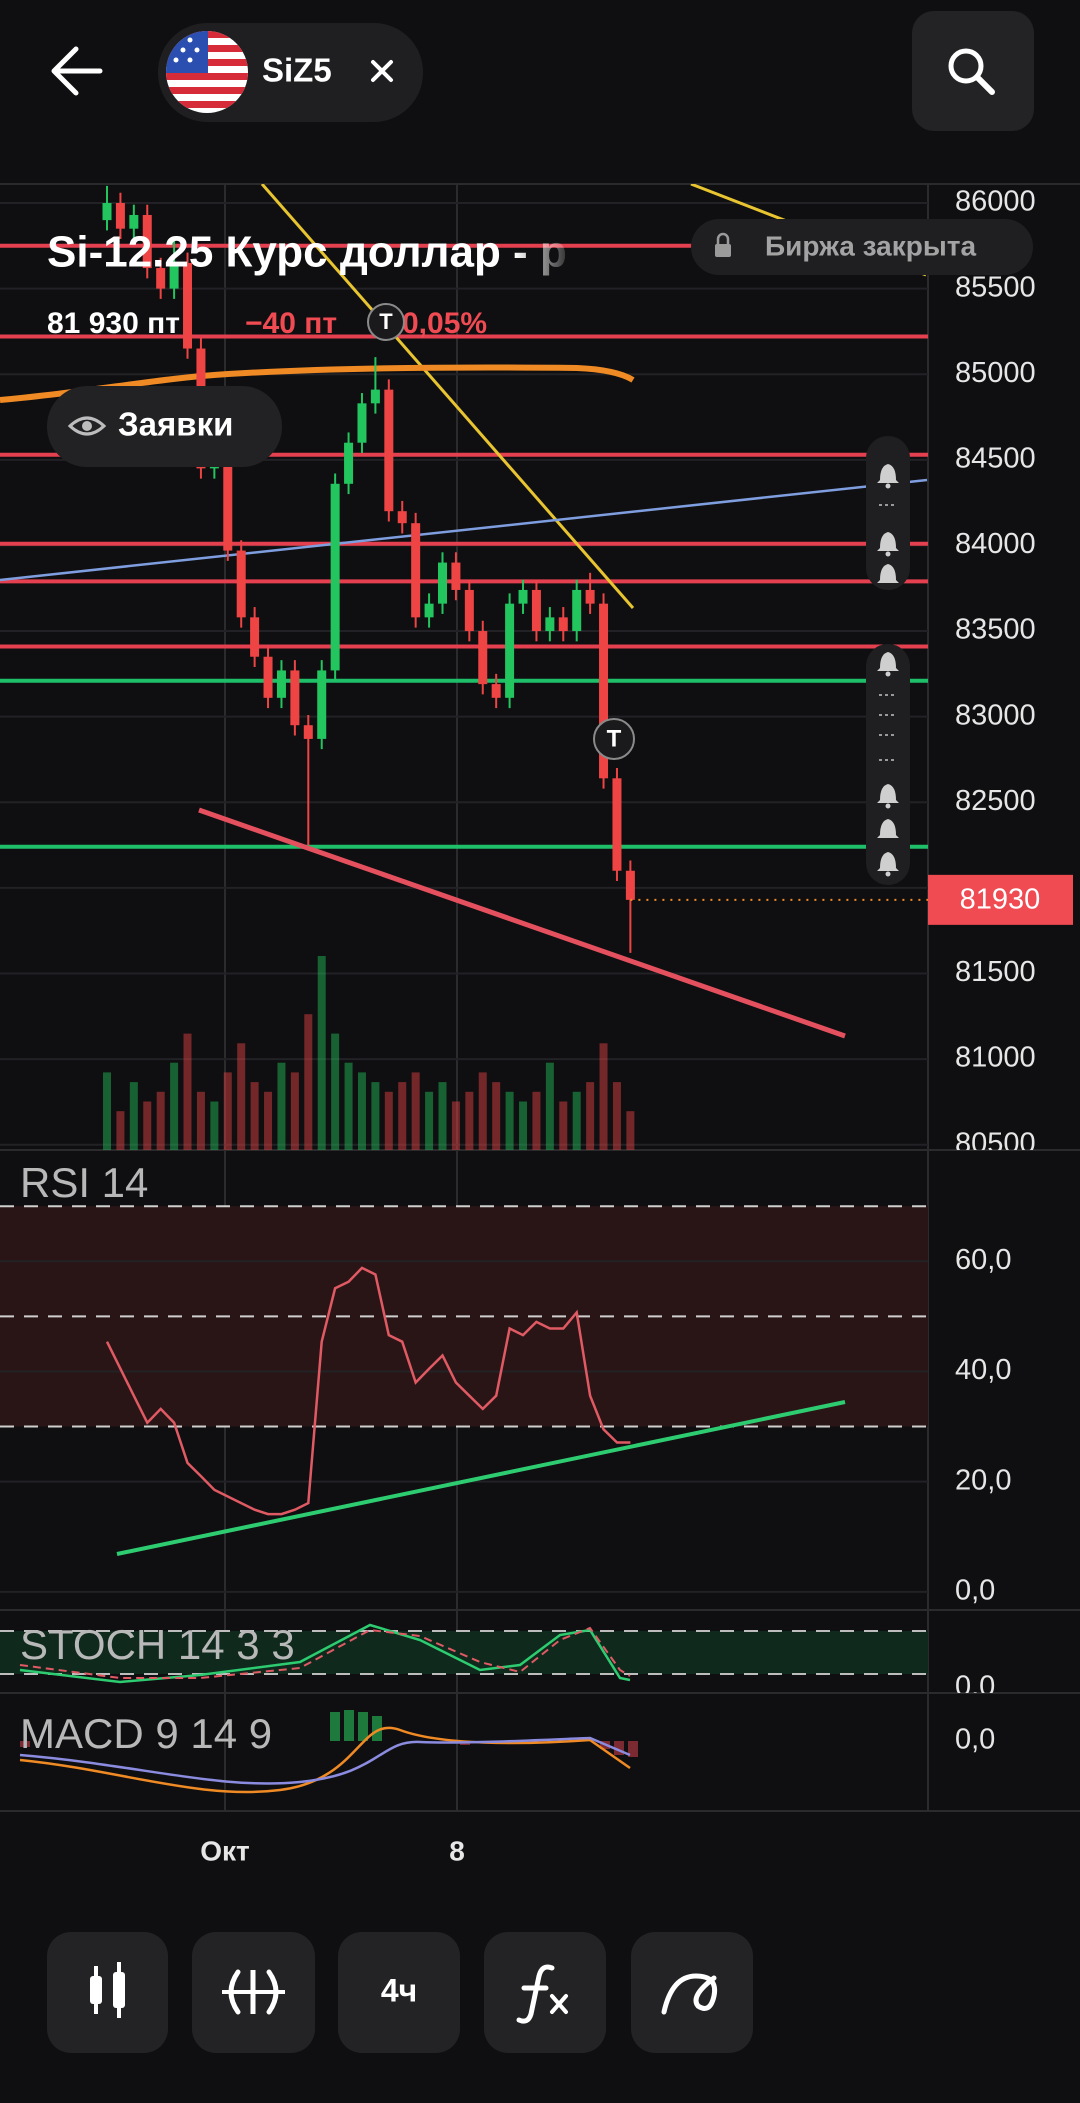  I want to click on trade-marker-label: T, so click(386, 321).